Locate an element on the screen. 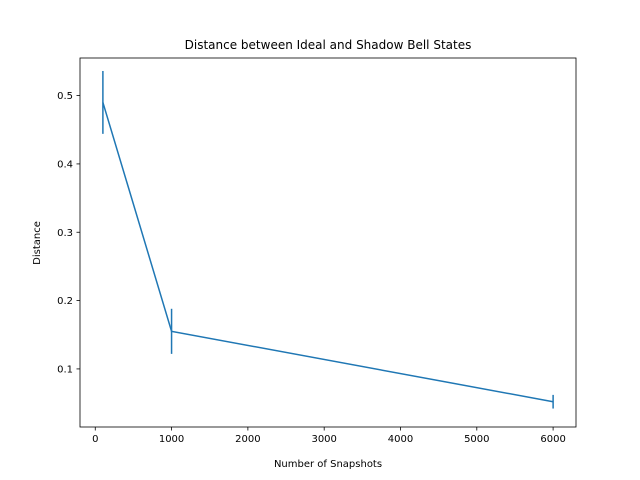  x-axis-title: Number of Snapshots is located at coordinates (328, 464).